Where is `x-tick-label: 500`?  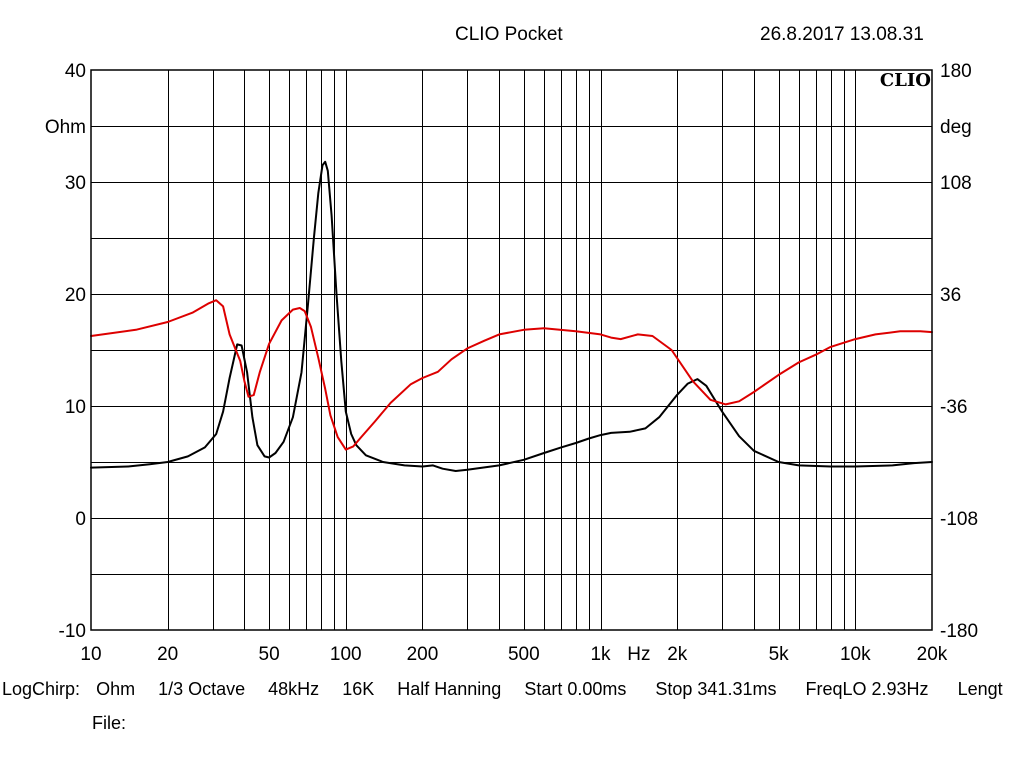
x-tick-label: 500 is located at coordinates (524, 654).